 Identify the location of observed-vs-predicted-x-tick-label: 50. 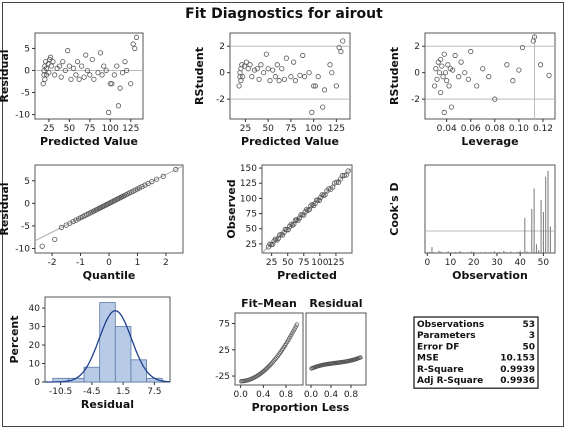
(288, 263).